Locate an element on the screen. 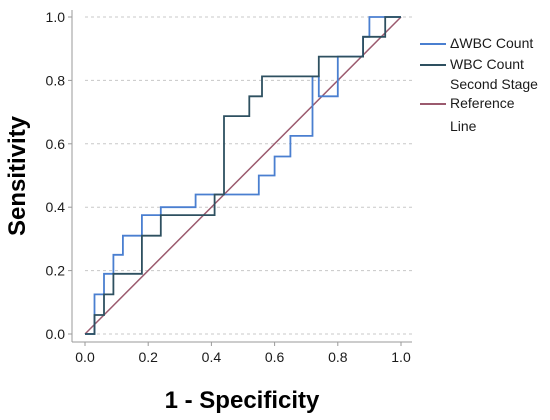 This screenshot has width=550, height=420. x-axis-title: 1 - Specificity is located at coordinates (242, 400).